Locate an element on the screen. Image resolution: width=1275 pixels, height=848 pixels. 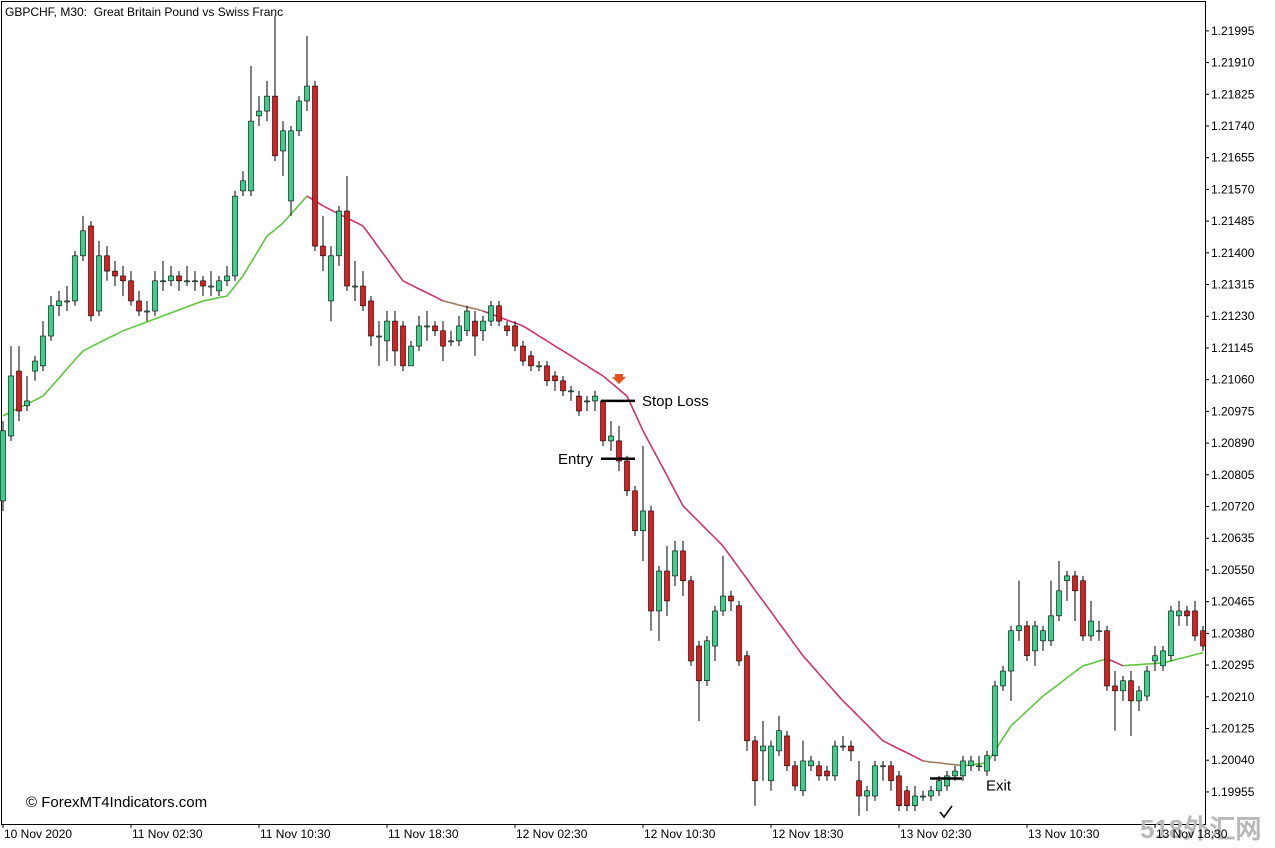
y-tick-label: 1.21570 is located at coordinates (1233, 189).